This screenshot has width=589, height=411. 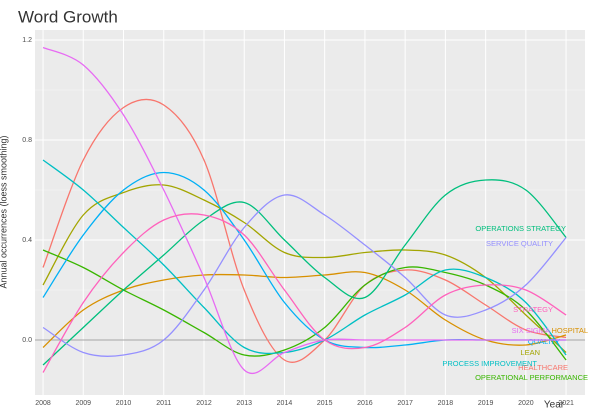 What do you see at coordinates (486, 403) in the screenshot?
I see `x-tick-label: 2019` at bounding box center [486, 403].